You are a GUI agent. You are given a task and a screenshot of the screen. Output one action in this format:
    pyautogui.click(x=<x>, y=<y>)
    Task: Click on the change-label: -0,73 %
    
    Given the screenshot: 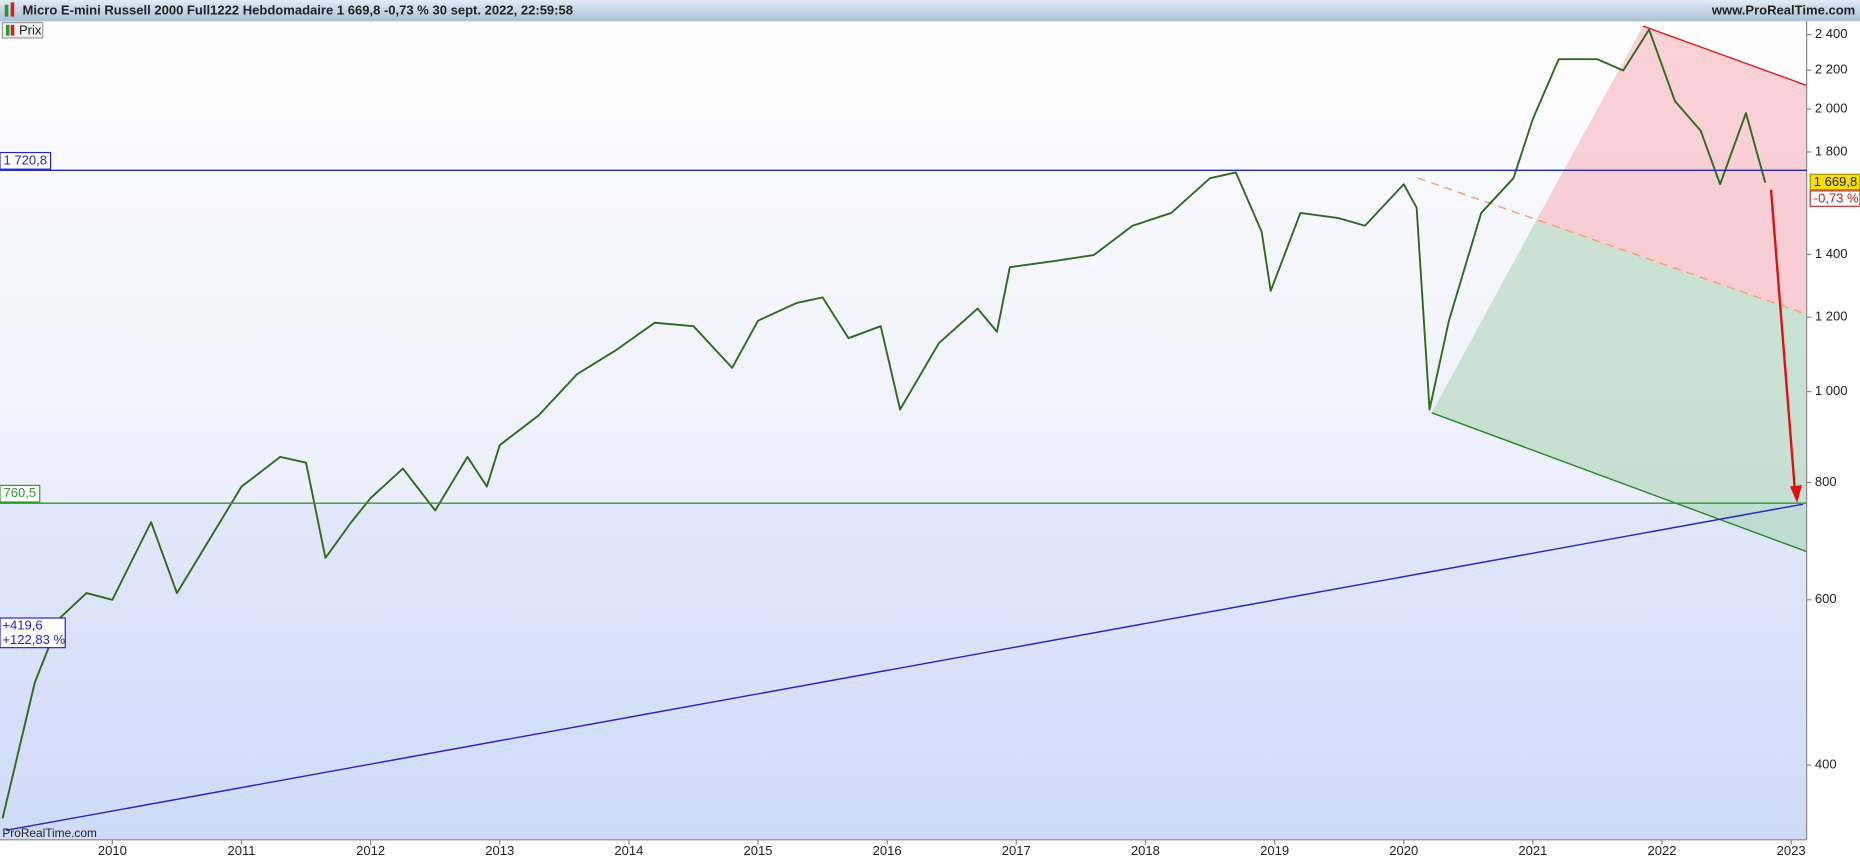 What is the action you would take?
    pyautogui.click(x=1836, y=198)
    